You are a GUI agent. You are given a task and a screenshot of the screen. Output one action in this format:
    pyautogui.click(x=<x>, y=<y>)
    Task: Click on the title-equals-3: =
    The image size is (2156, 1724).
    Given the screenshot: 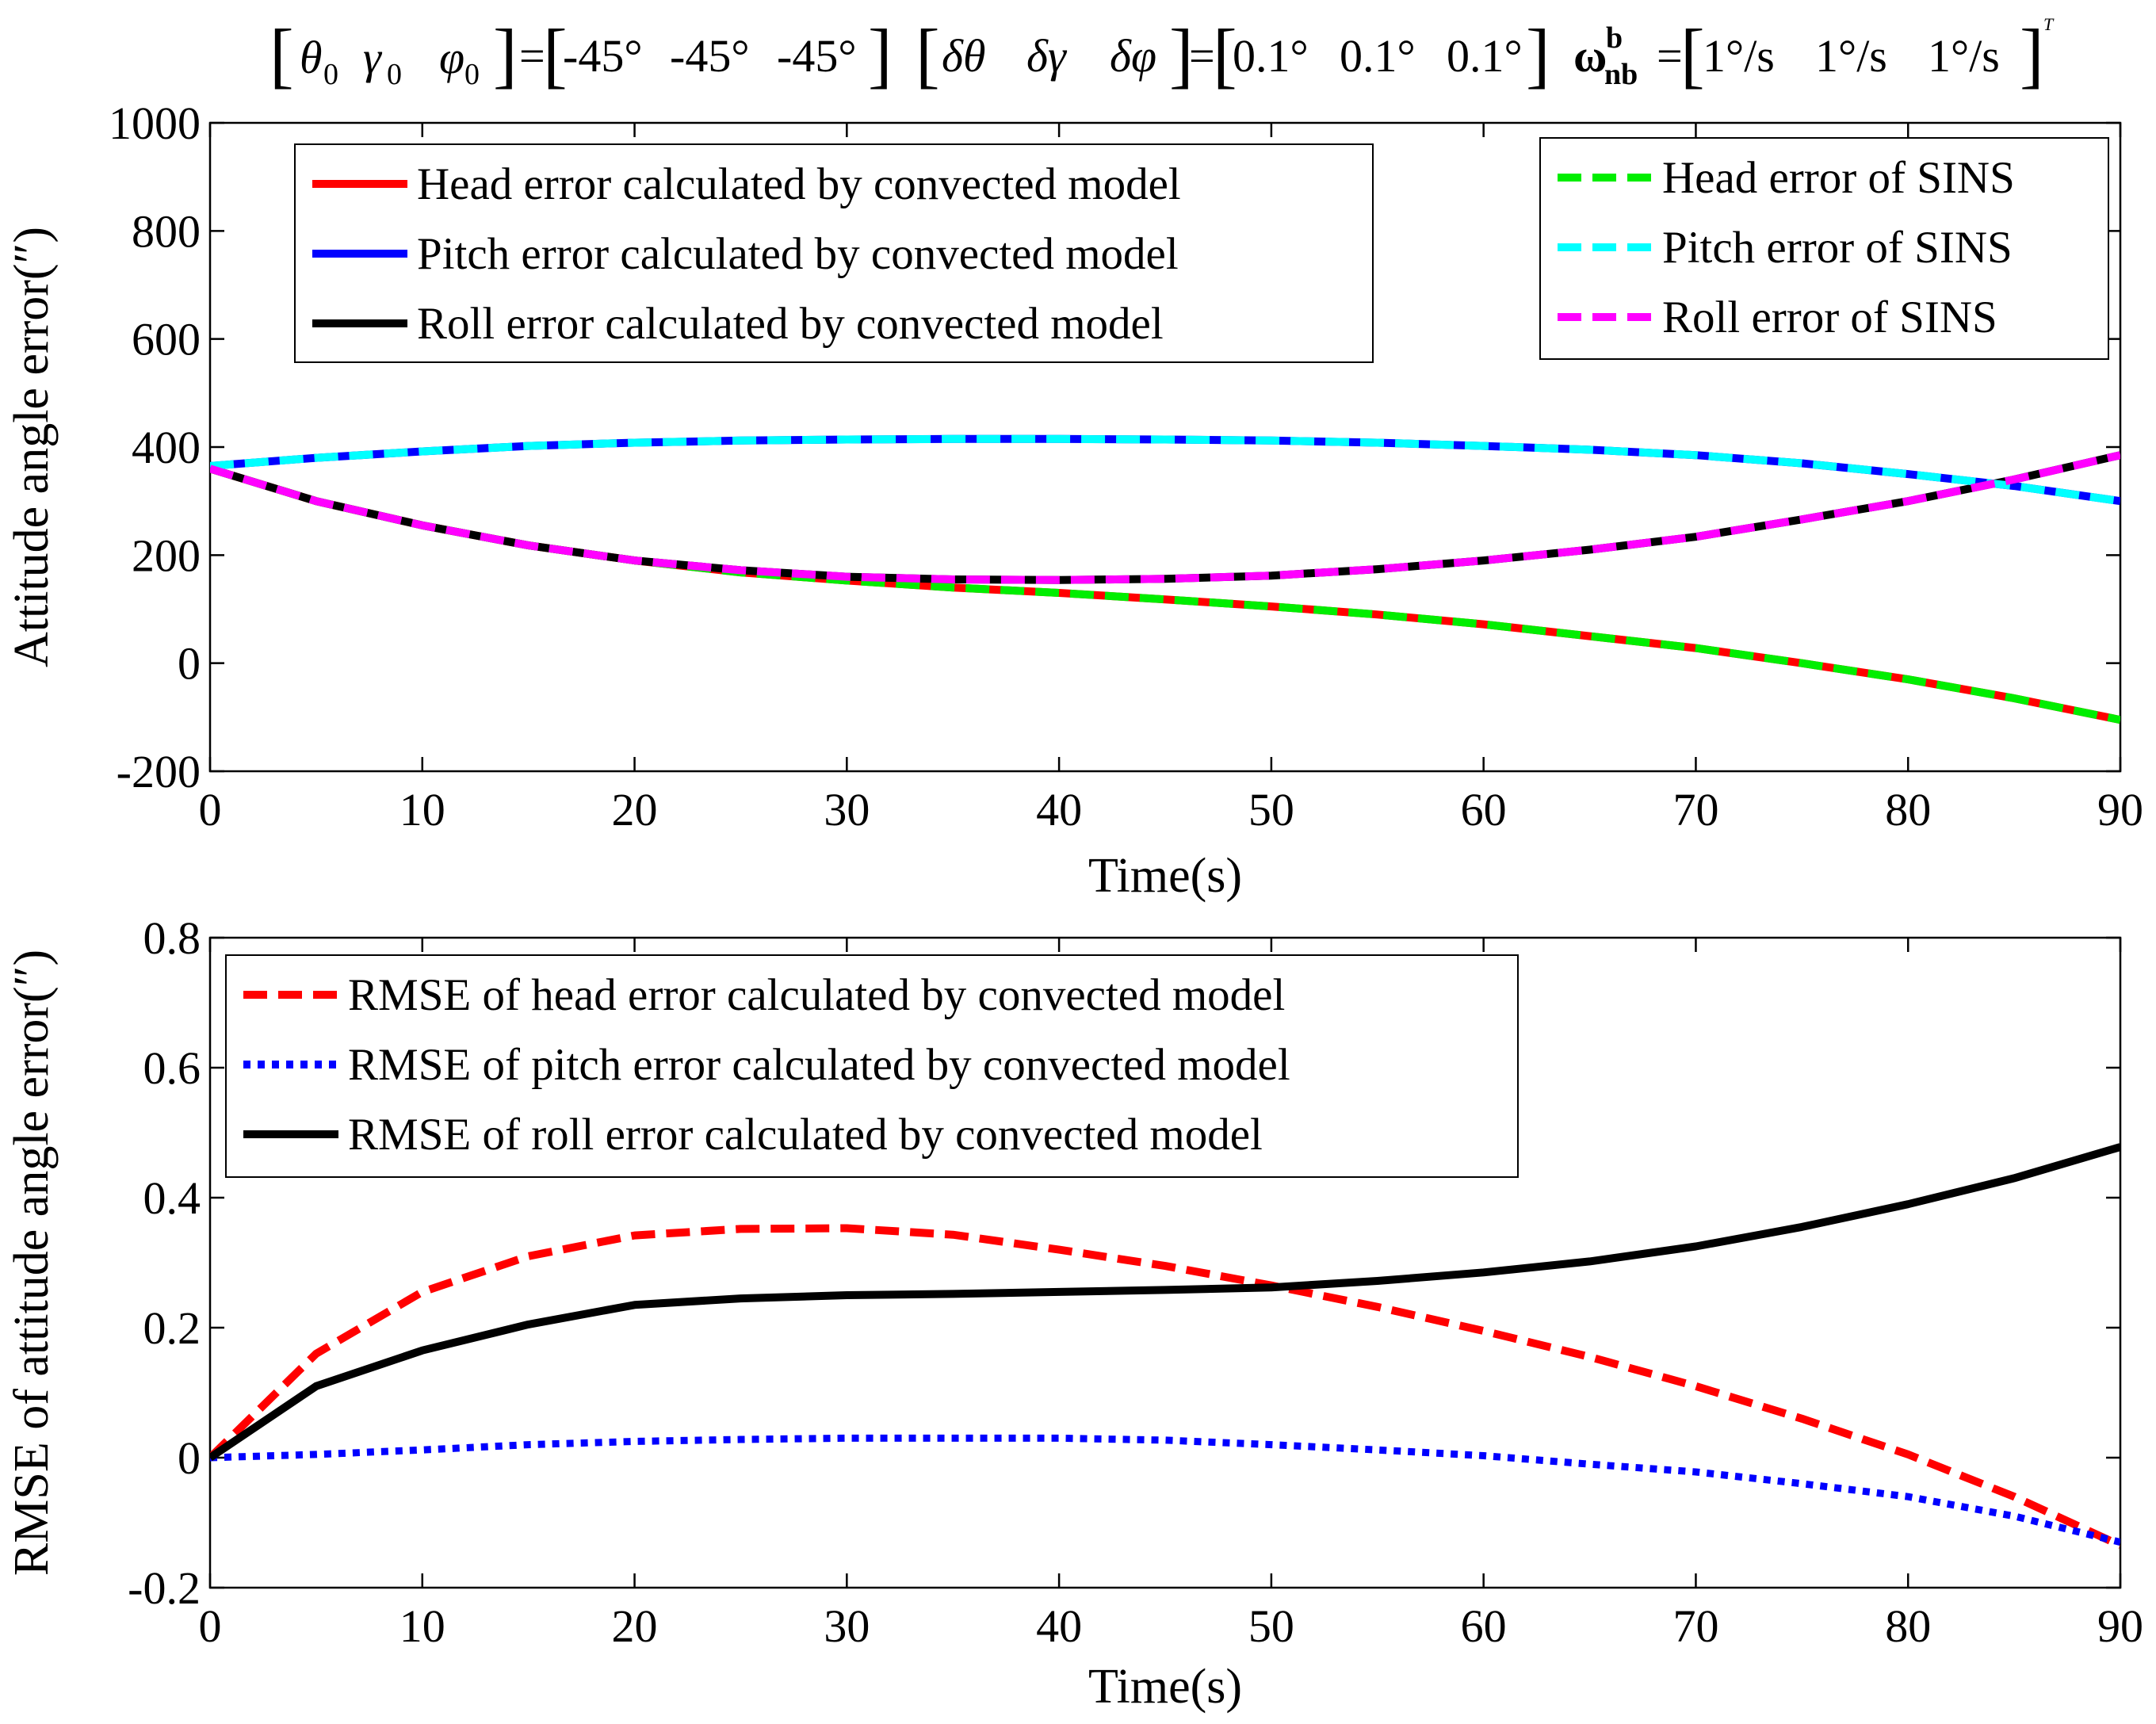 What is the action you would take?
    pyautogui.click(x=1670, y=56)
    